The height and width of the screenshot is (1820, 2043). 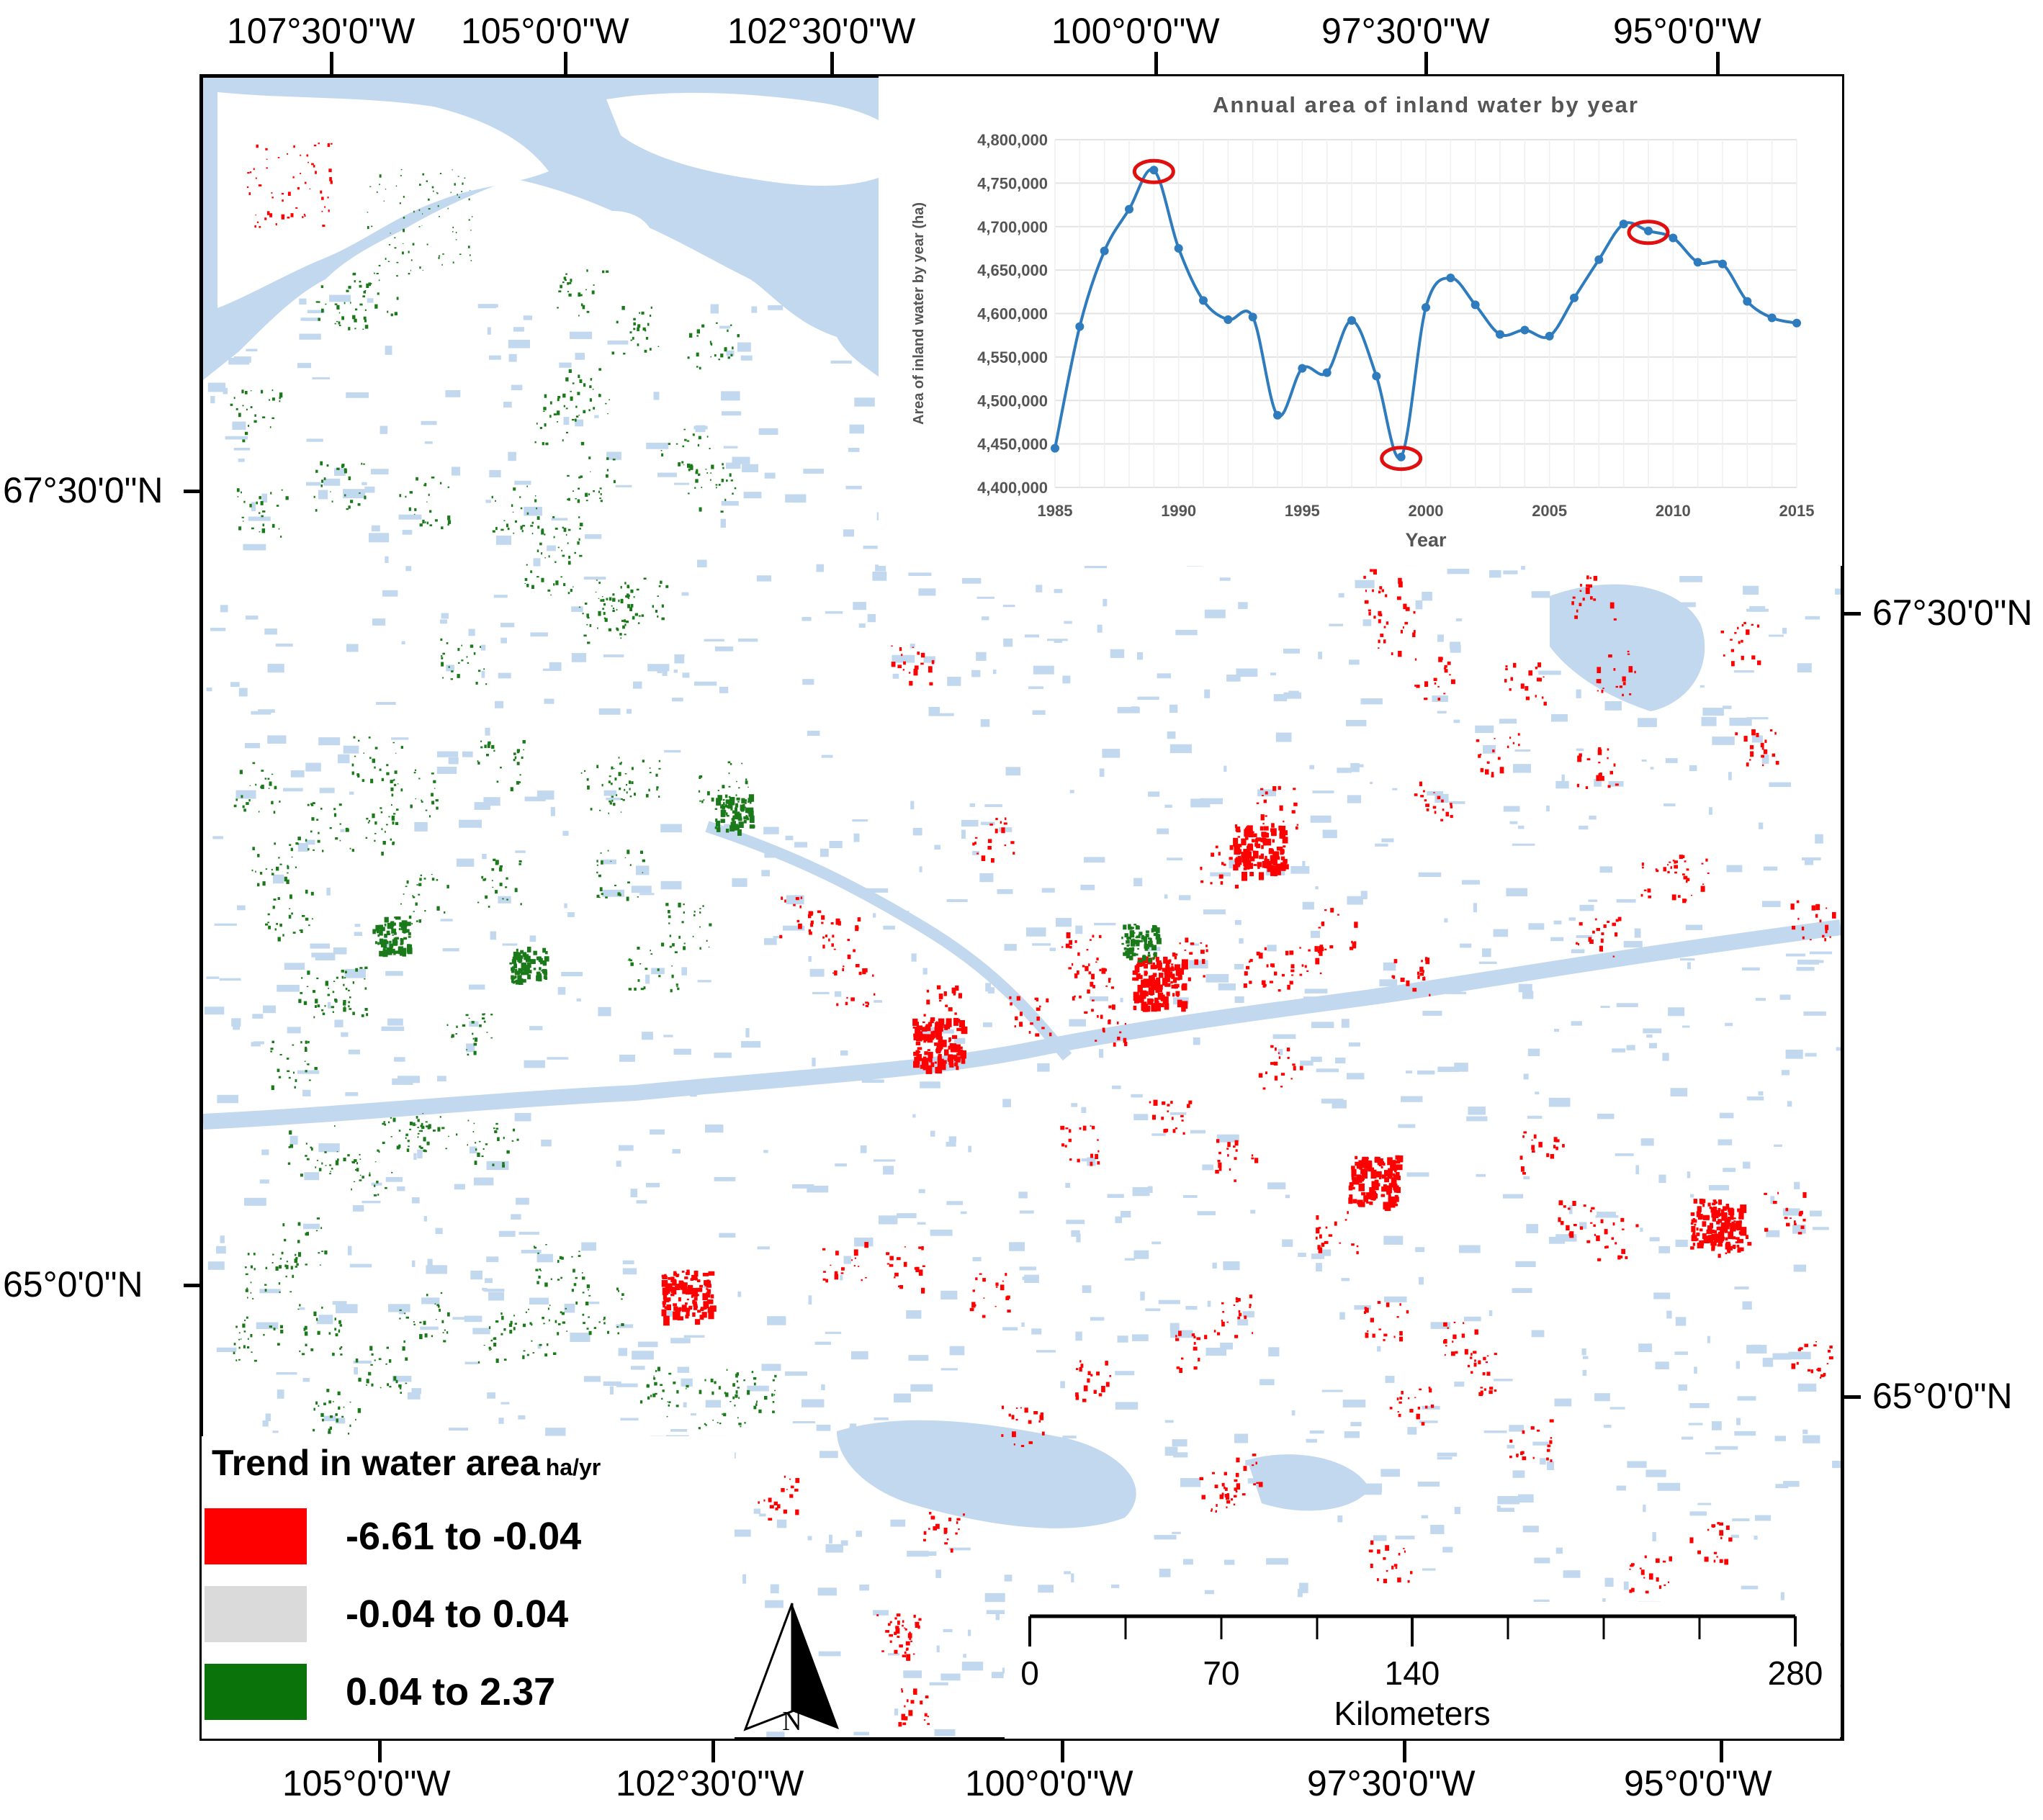 I want to click on bottom-longitude-label-2-tick, so click(x=1062, y=1750).